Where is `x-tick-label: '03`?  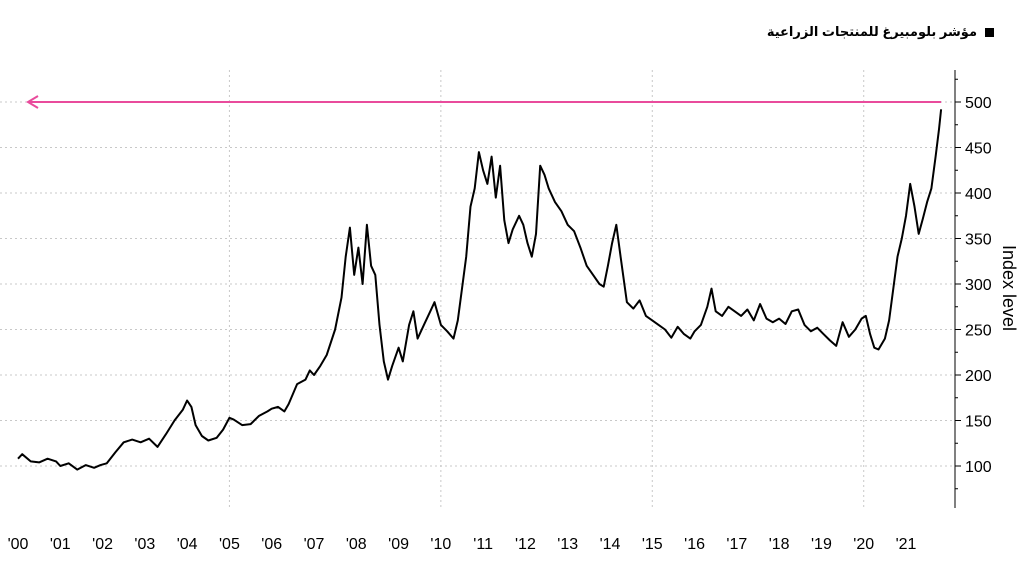
x-tick-label: '03 is located at coordinates (144, 544).